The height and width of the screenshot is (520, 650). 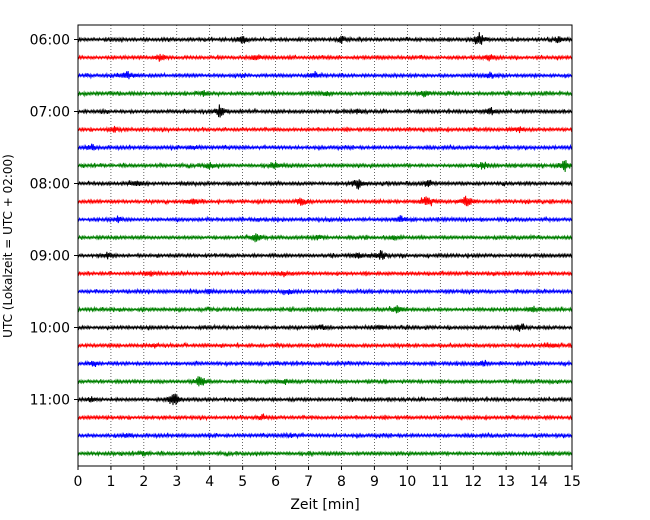 I want to click on x-axis-ticks: 0 1 2 3 4 5 6 7 8 9 10 11 12 13 14 15, so click(x=327, y=478).